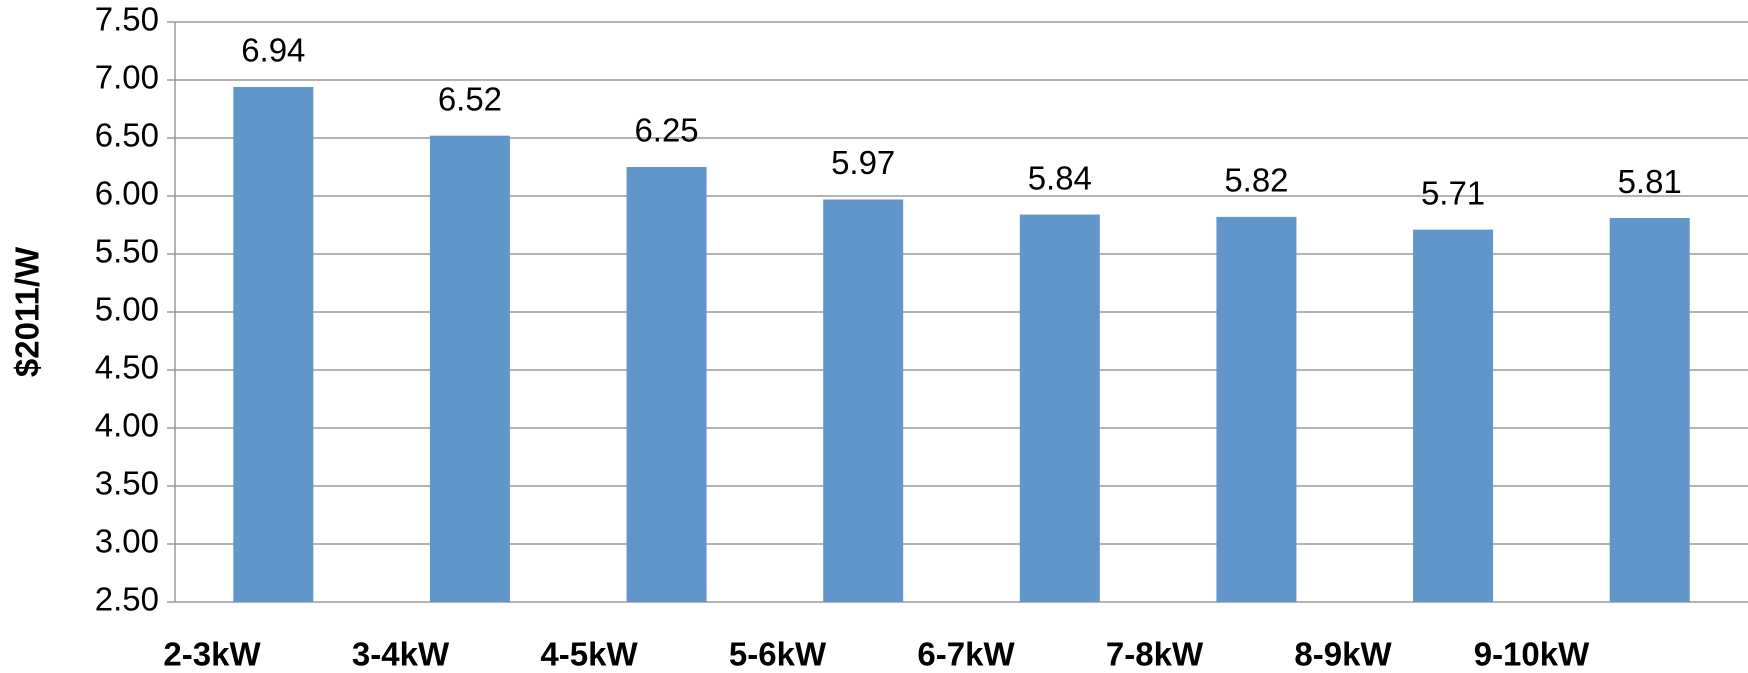  What do you see at coordinates (1650, 181) in the screenshot?
I see `value-label: 5.81` at bounding box center [1650, 181].